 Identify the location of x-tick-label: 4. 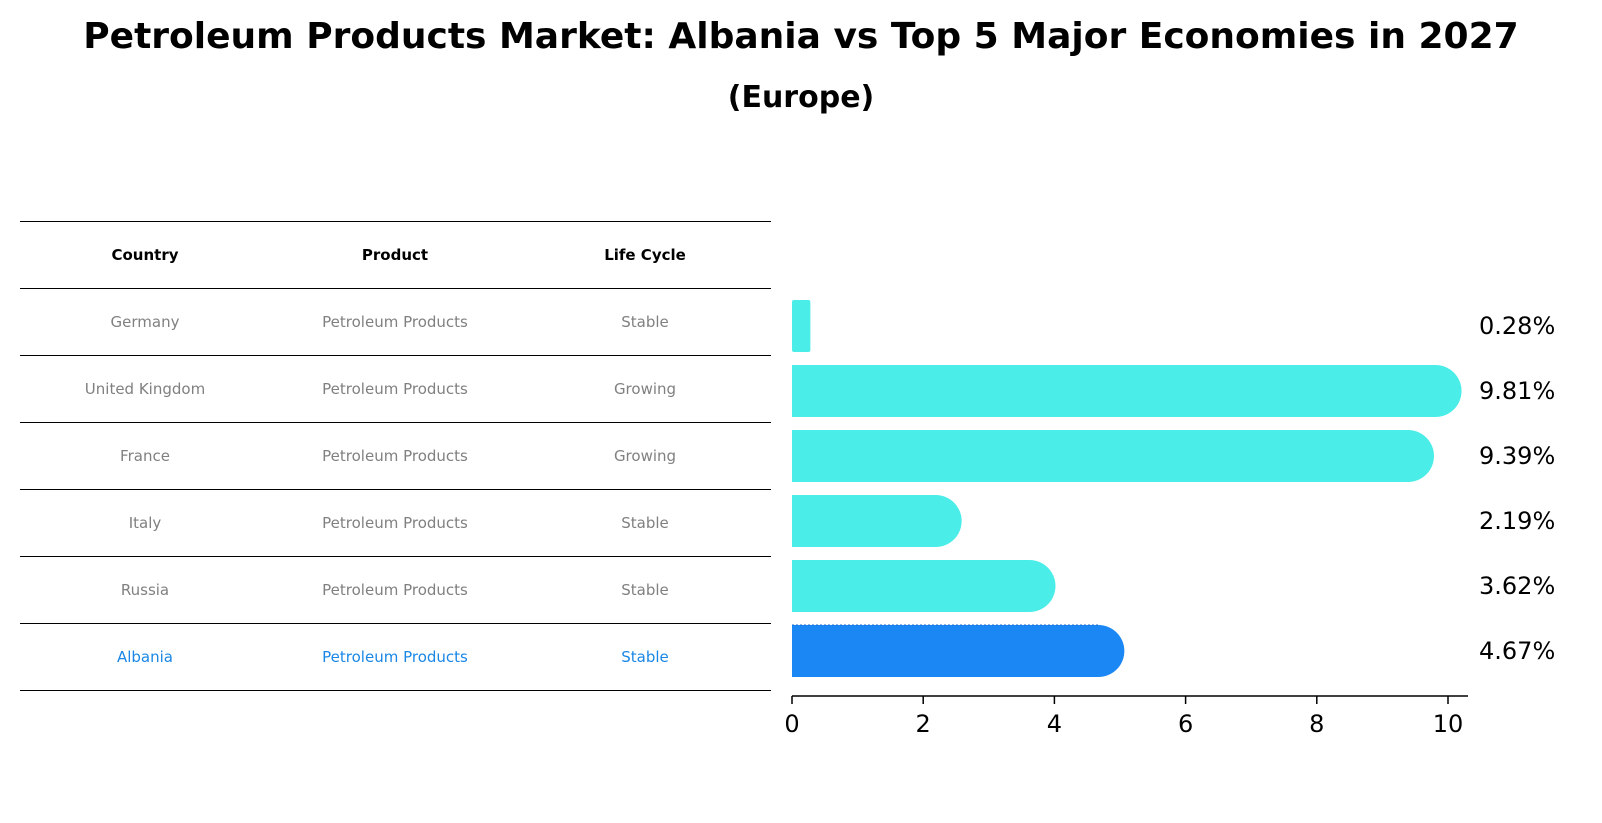
(1054, 724).